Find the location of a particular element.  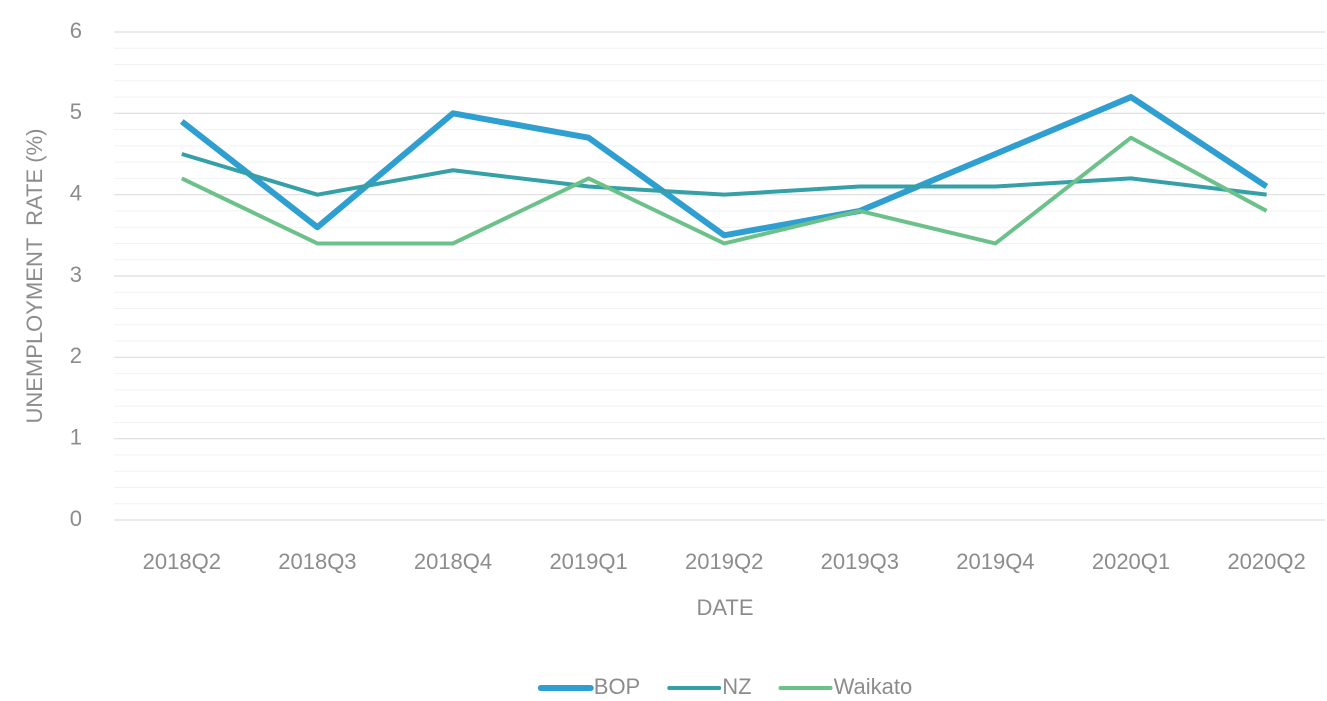

x-tick-label: 2018Q4 is located at coordinates (453, 561).